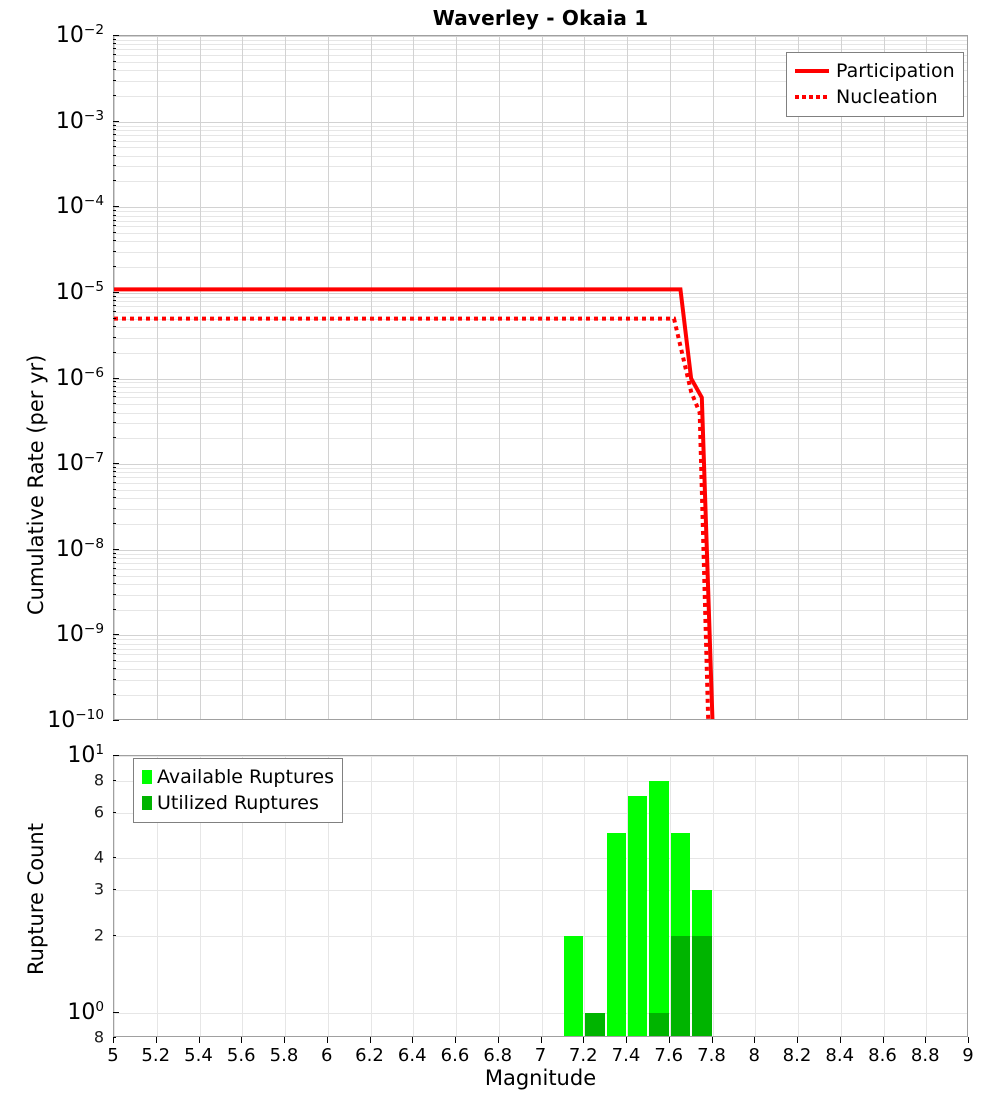 The width and height of the screenshot is (1000, 1100). I want to click on bar-utilized, so click(702, 985).